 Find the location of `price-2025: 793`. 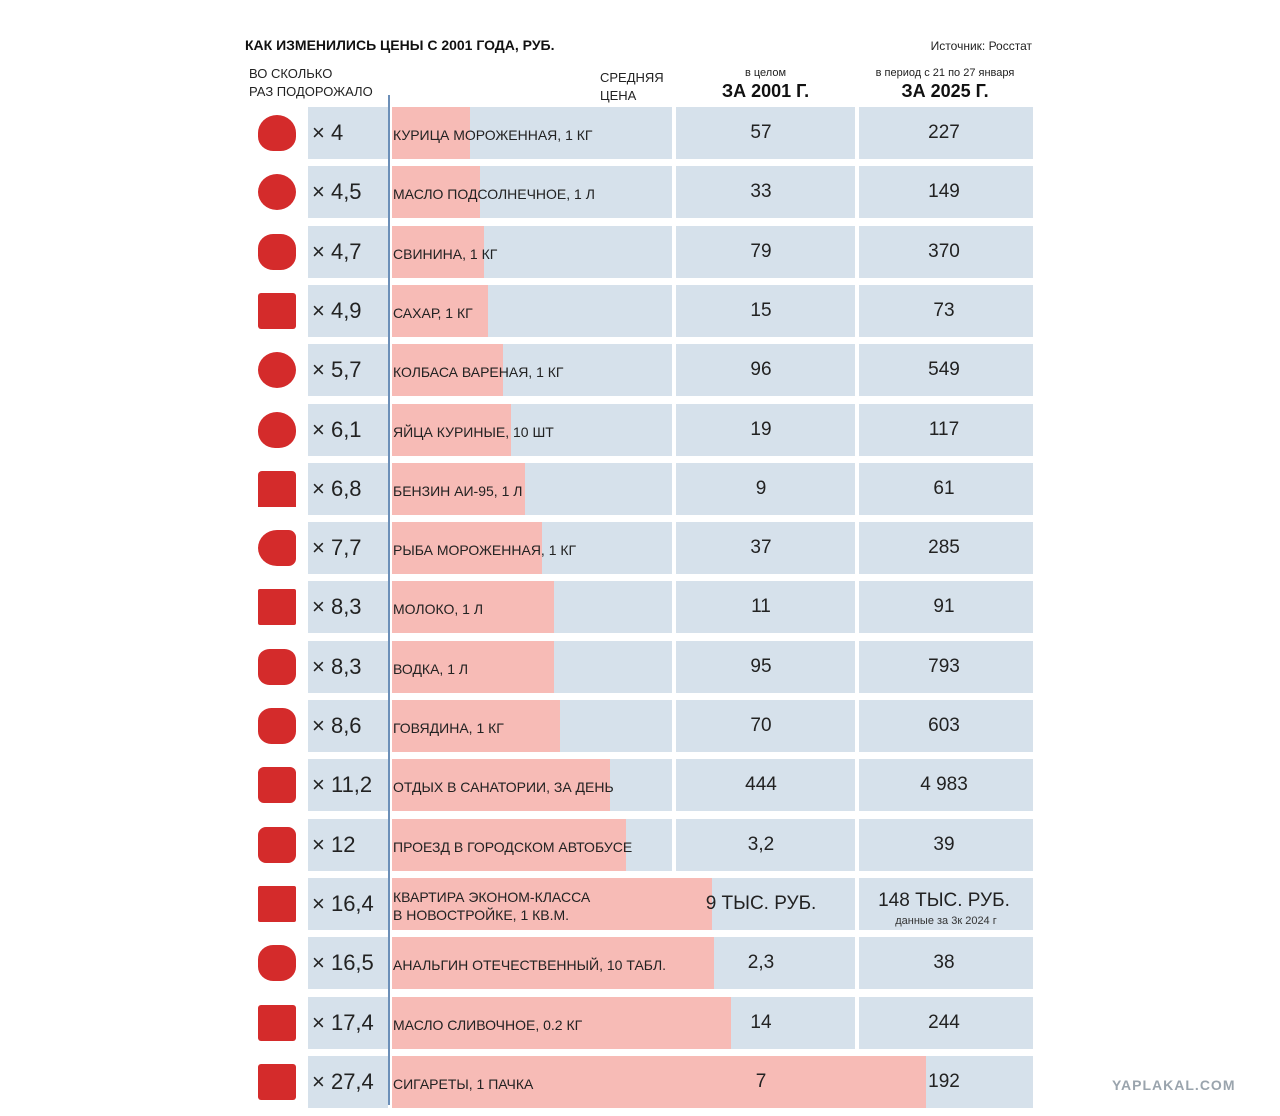

price-2025: 793 is located at coordinates (944, 666).